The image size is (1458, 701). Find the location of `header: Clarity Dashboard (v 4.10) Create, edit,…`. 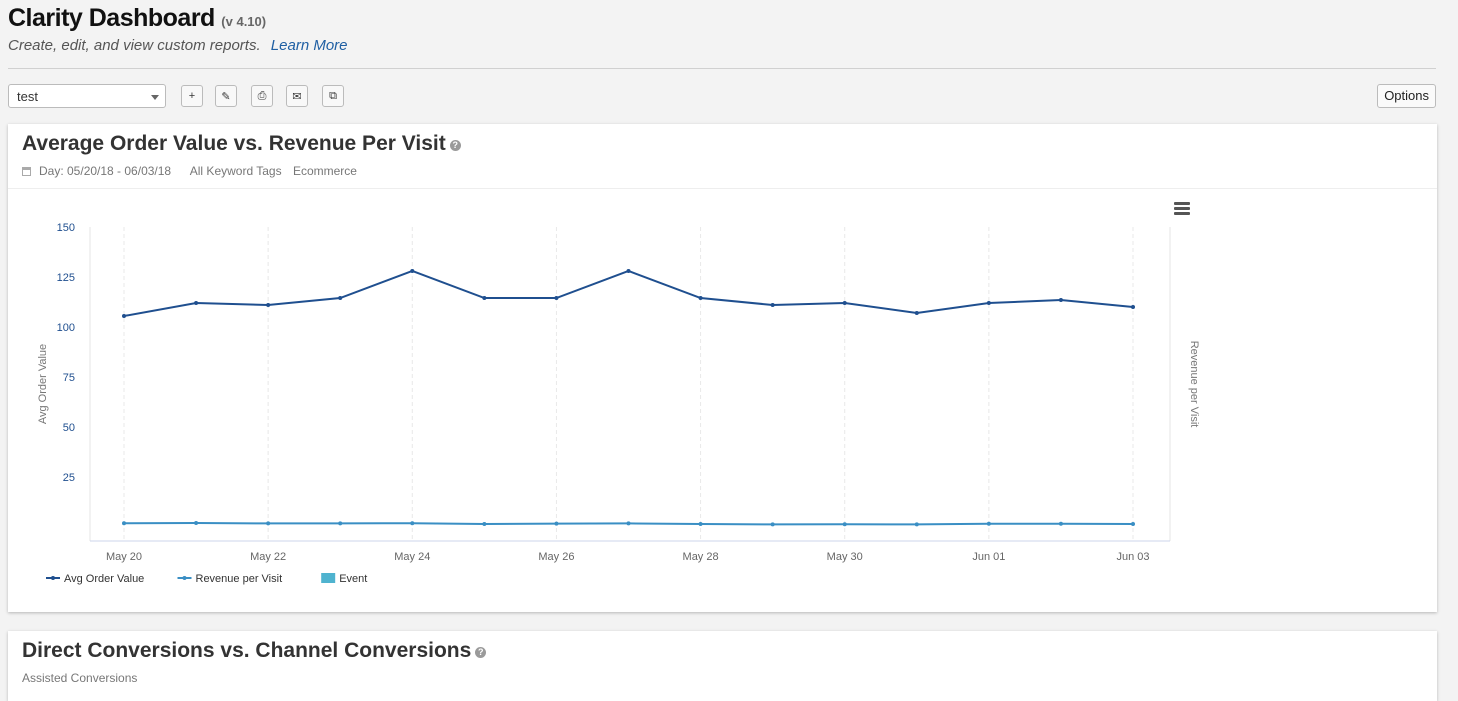

header: Clarity Dashboard (v 4.10) Create, edit,… is located at coordinates (178, 29).